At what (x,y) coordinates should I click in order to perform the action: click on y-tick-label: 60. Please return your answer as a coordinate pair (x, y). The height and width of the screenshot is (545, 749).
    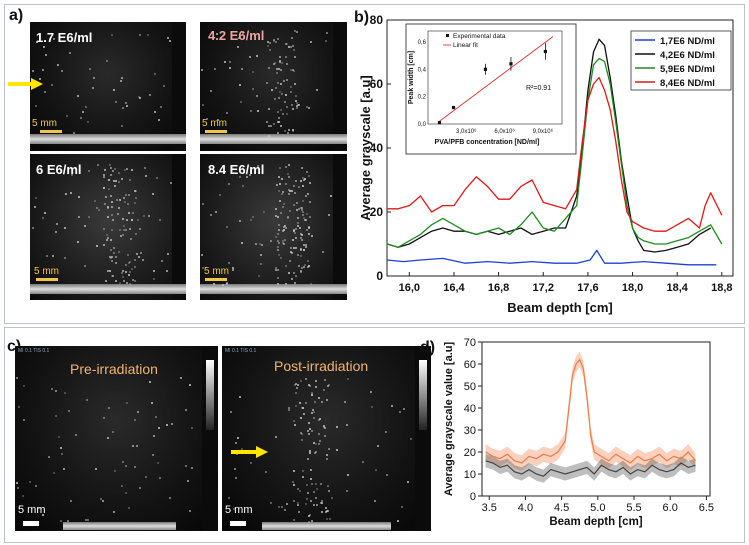
    Looking at the image, I should click on (377, 84).